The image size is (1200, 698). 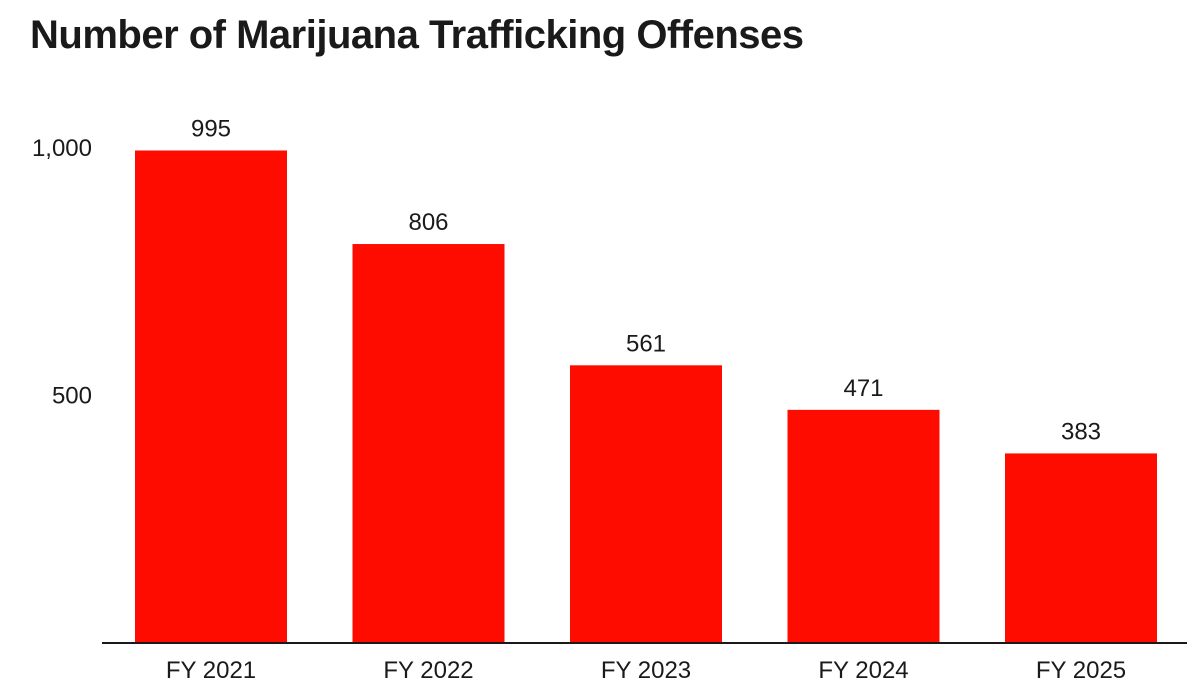 I want to click on x-category-label: FY 2025, so click(x=1081, y=670).